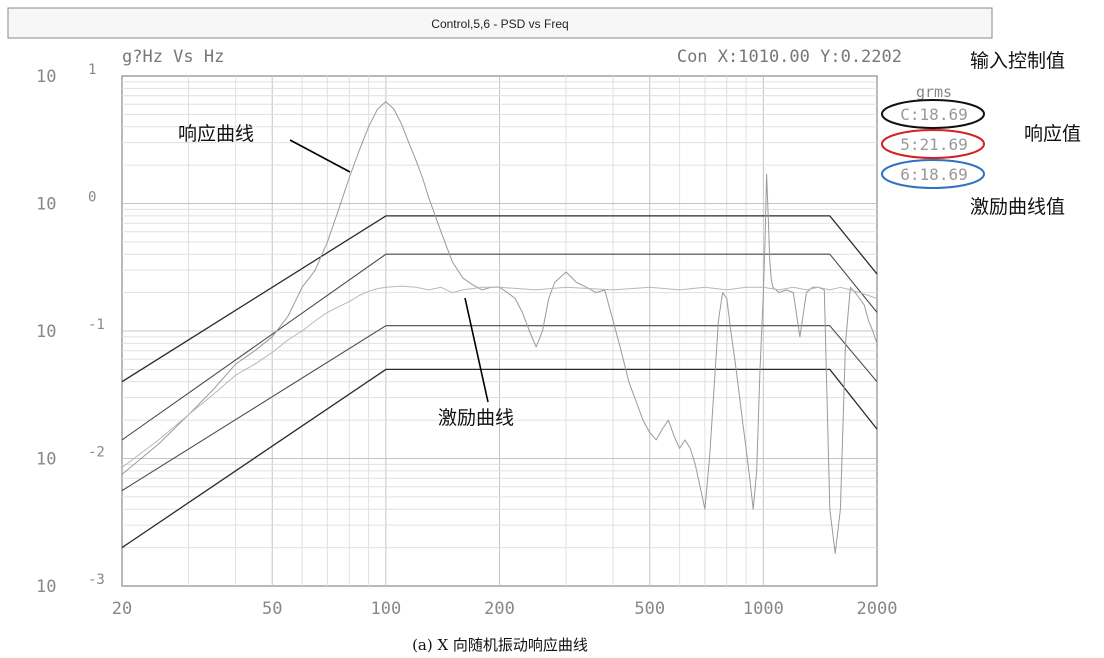 Image resolution: width=1104 pixels, height=658 pixels. I want to click on y-tick-label: 10 -3, so click(70, 584).